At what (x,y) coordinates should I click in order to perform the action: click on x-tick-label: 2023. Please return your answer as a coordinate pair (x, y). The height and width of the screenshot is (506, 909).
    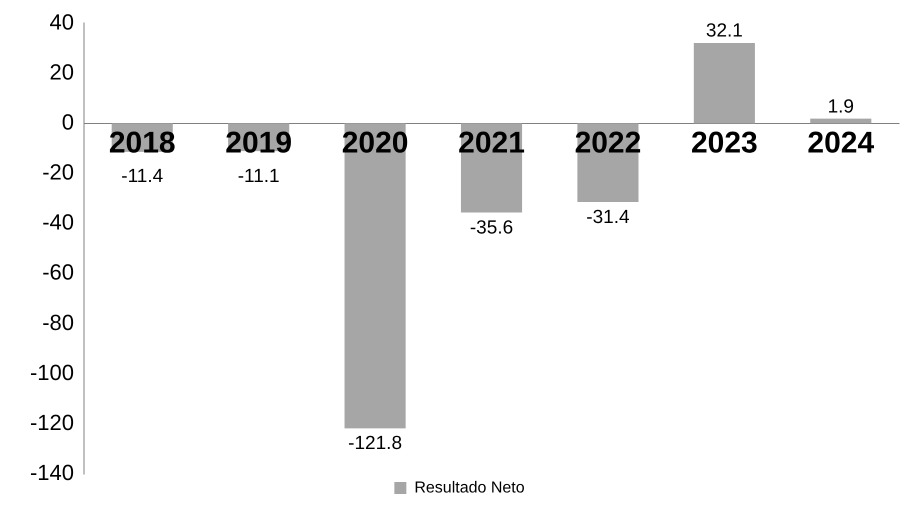
    Looking at the image, I should click on (724, 143).